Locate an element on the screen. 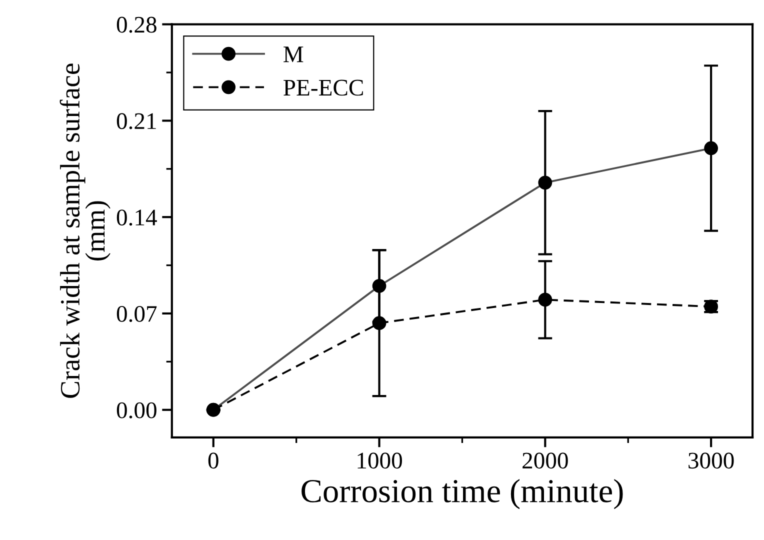 The image size is (764, 540). x-tick-label: 2000 is located at coordinates (545, 460).